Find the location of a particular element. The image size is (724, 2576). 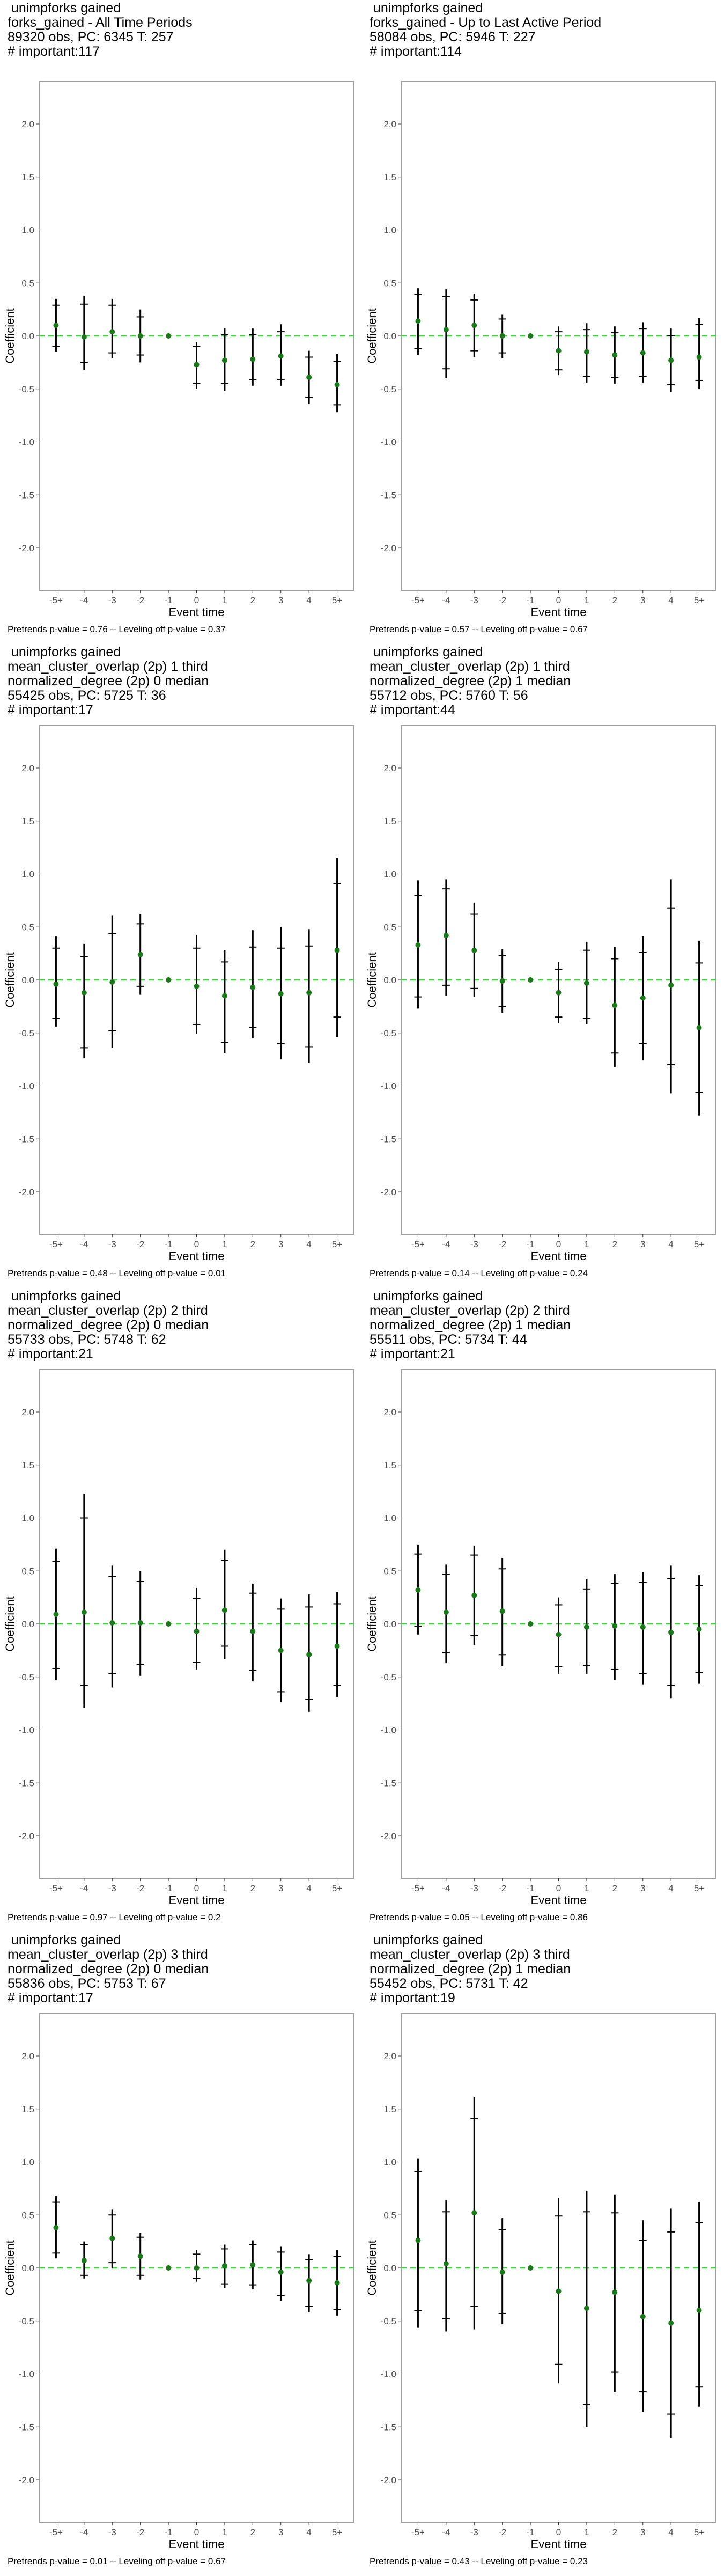

title-line: forks_gained - All Time Periods is located at coordinates (100, 22).